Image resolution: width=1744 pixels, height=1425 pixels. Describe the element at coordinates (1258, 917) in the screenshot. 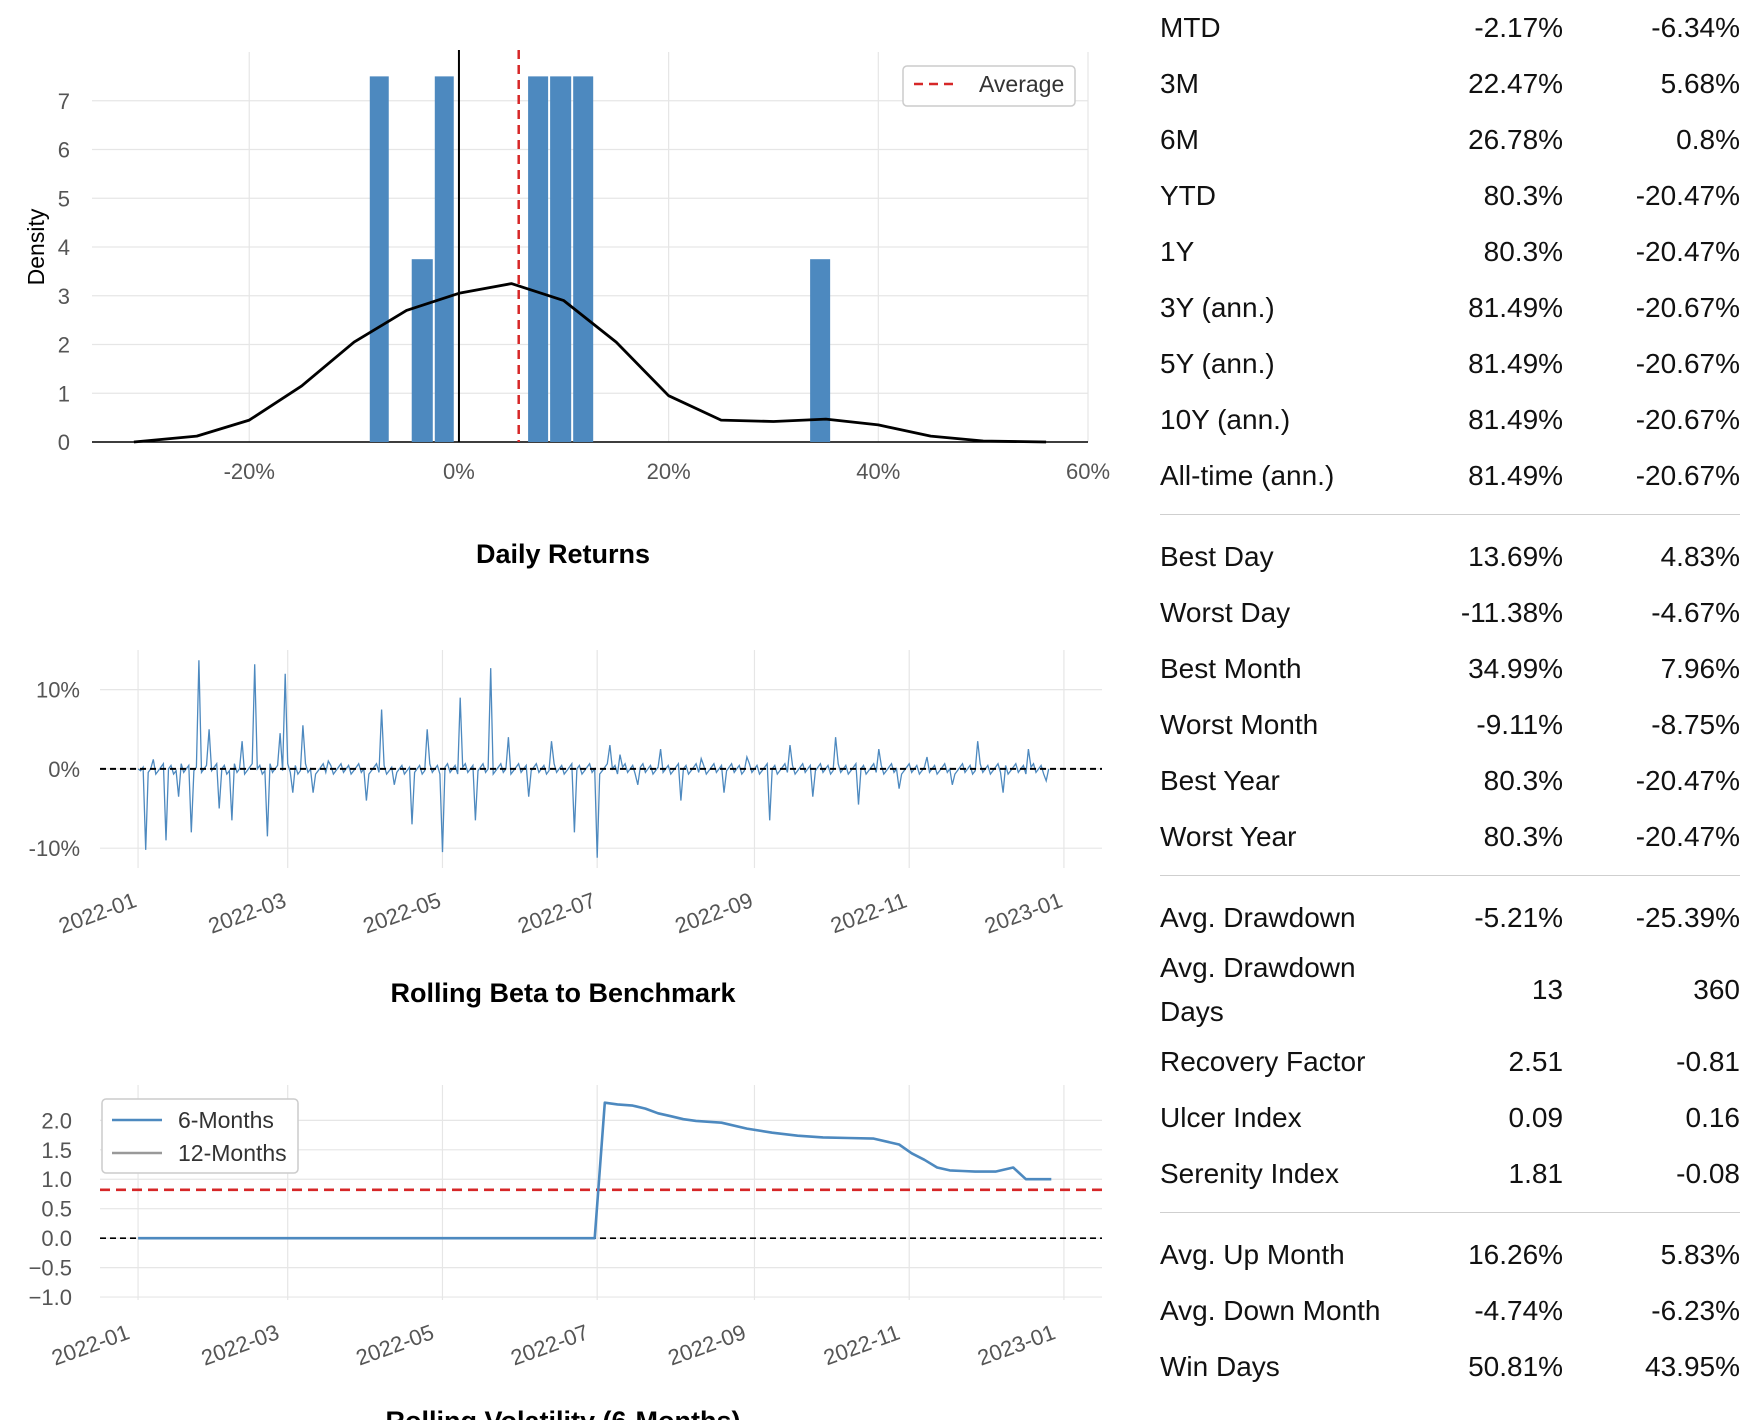

I see `metric-label: Avg. Drawdown` at that location.